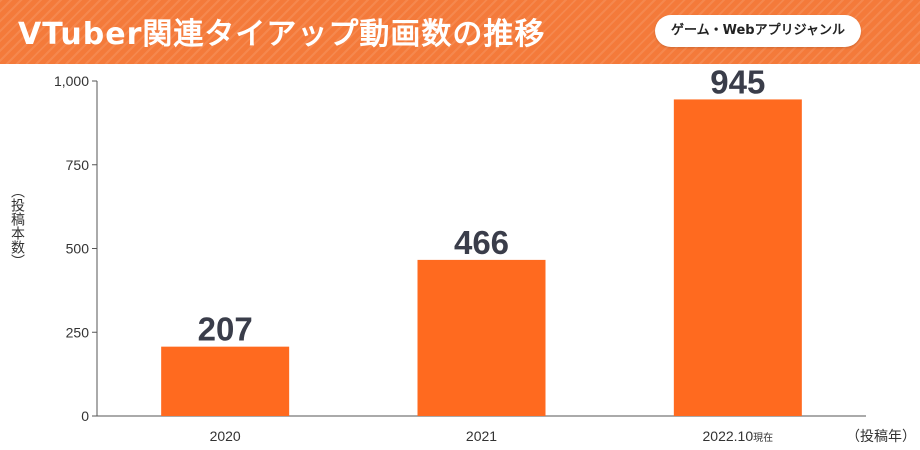 The image size is (920, 450). What do you see at coordinates (71, 81) in the screenshot?
I see `y-tick-label: 1,000` at bounding box center [71, 81].